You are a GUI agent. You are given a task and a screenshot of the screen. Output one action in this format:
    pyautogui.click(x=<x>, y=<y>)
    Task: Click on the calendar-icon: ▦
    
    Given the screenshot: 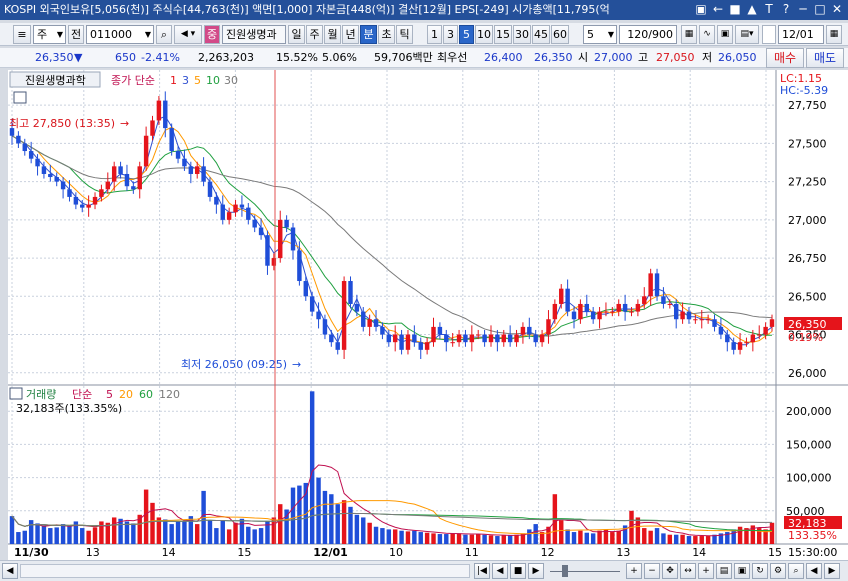 What is the action you would take?
    pyautogui.click(x=834, y=34)
    